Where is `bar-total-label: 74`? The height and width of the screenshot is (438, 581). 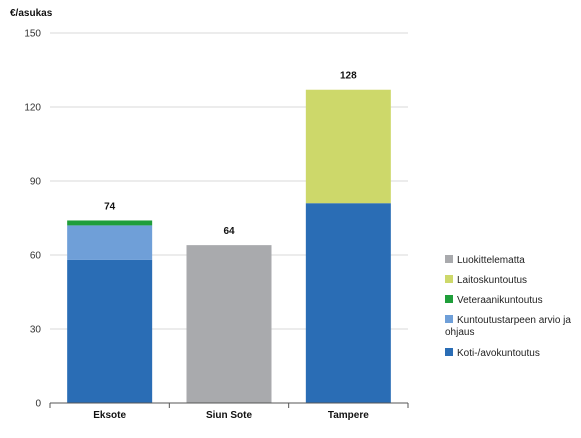 bar-total-label: 74 is located at coordinates (110, 206).